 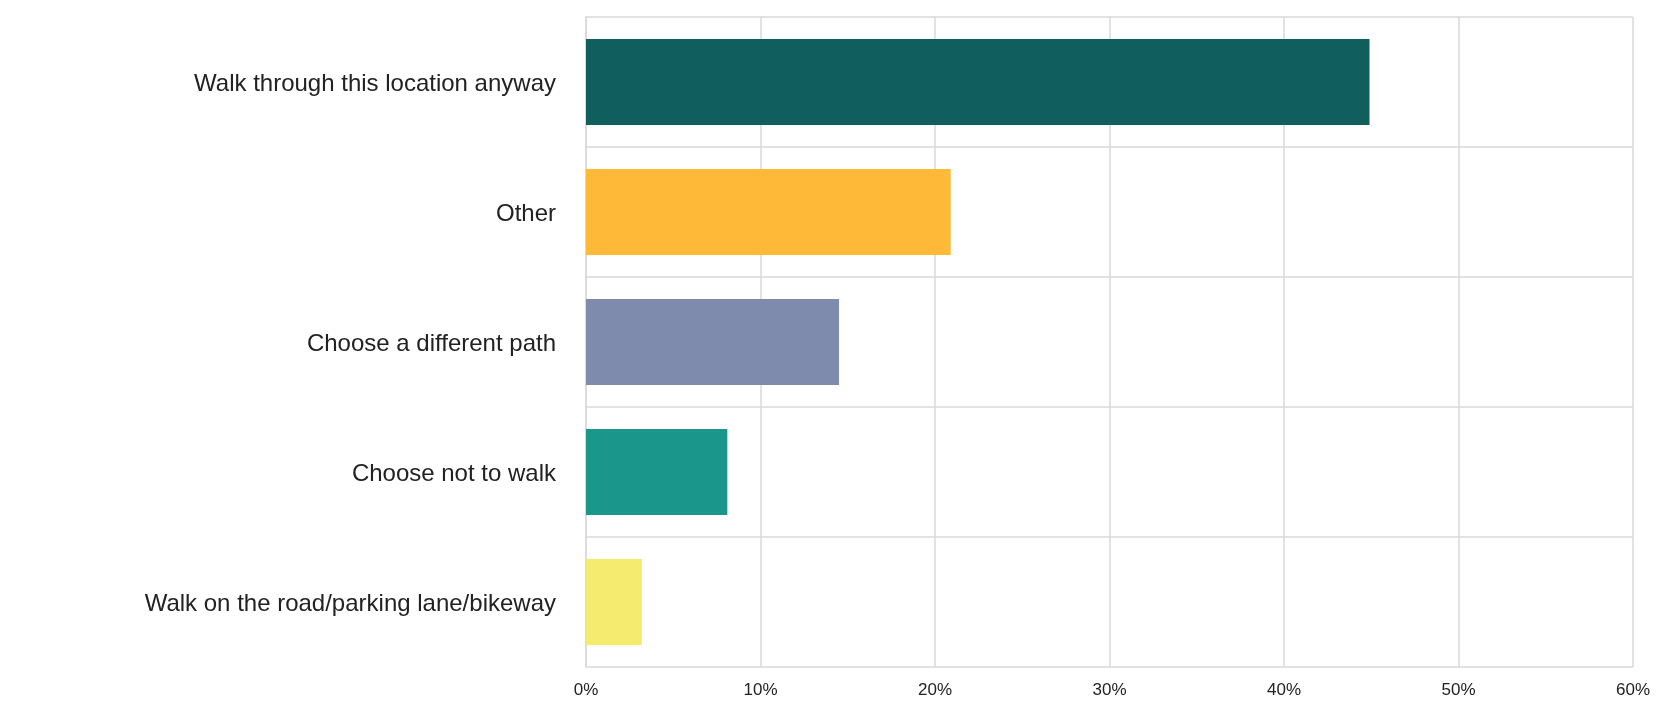 I want to click on x-tick-label: 0%, so click(x=586, y=689).